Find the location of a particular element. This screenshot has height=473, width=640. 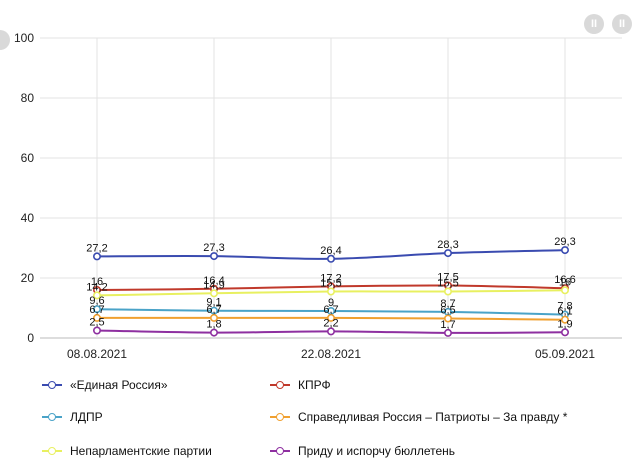

y-tick-label: 0 is located at coordinates (30, 338).